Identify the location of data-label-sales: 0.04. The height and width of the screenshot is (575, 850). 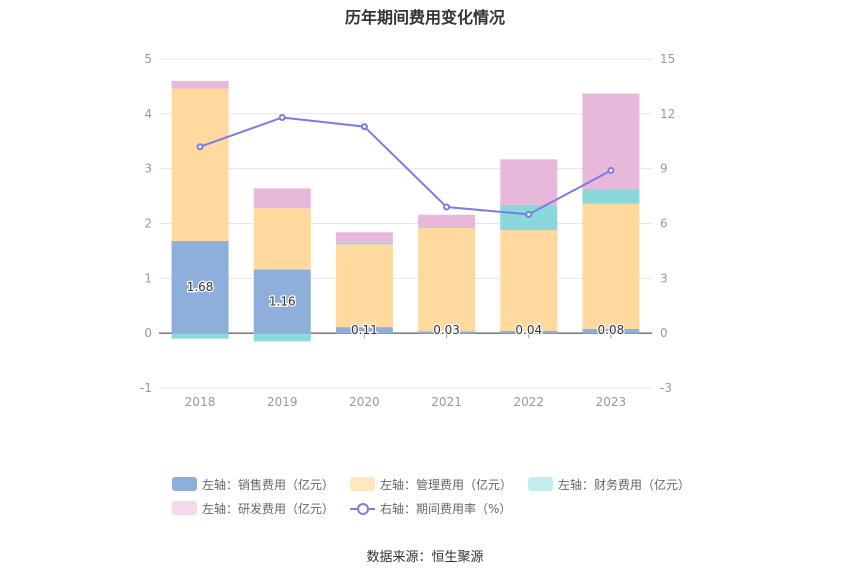
(528, 330).